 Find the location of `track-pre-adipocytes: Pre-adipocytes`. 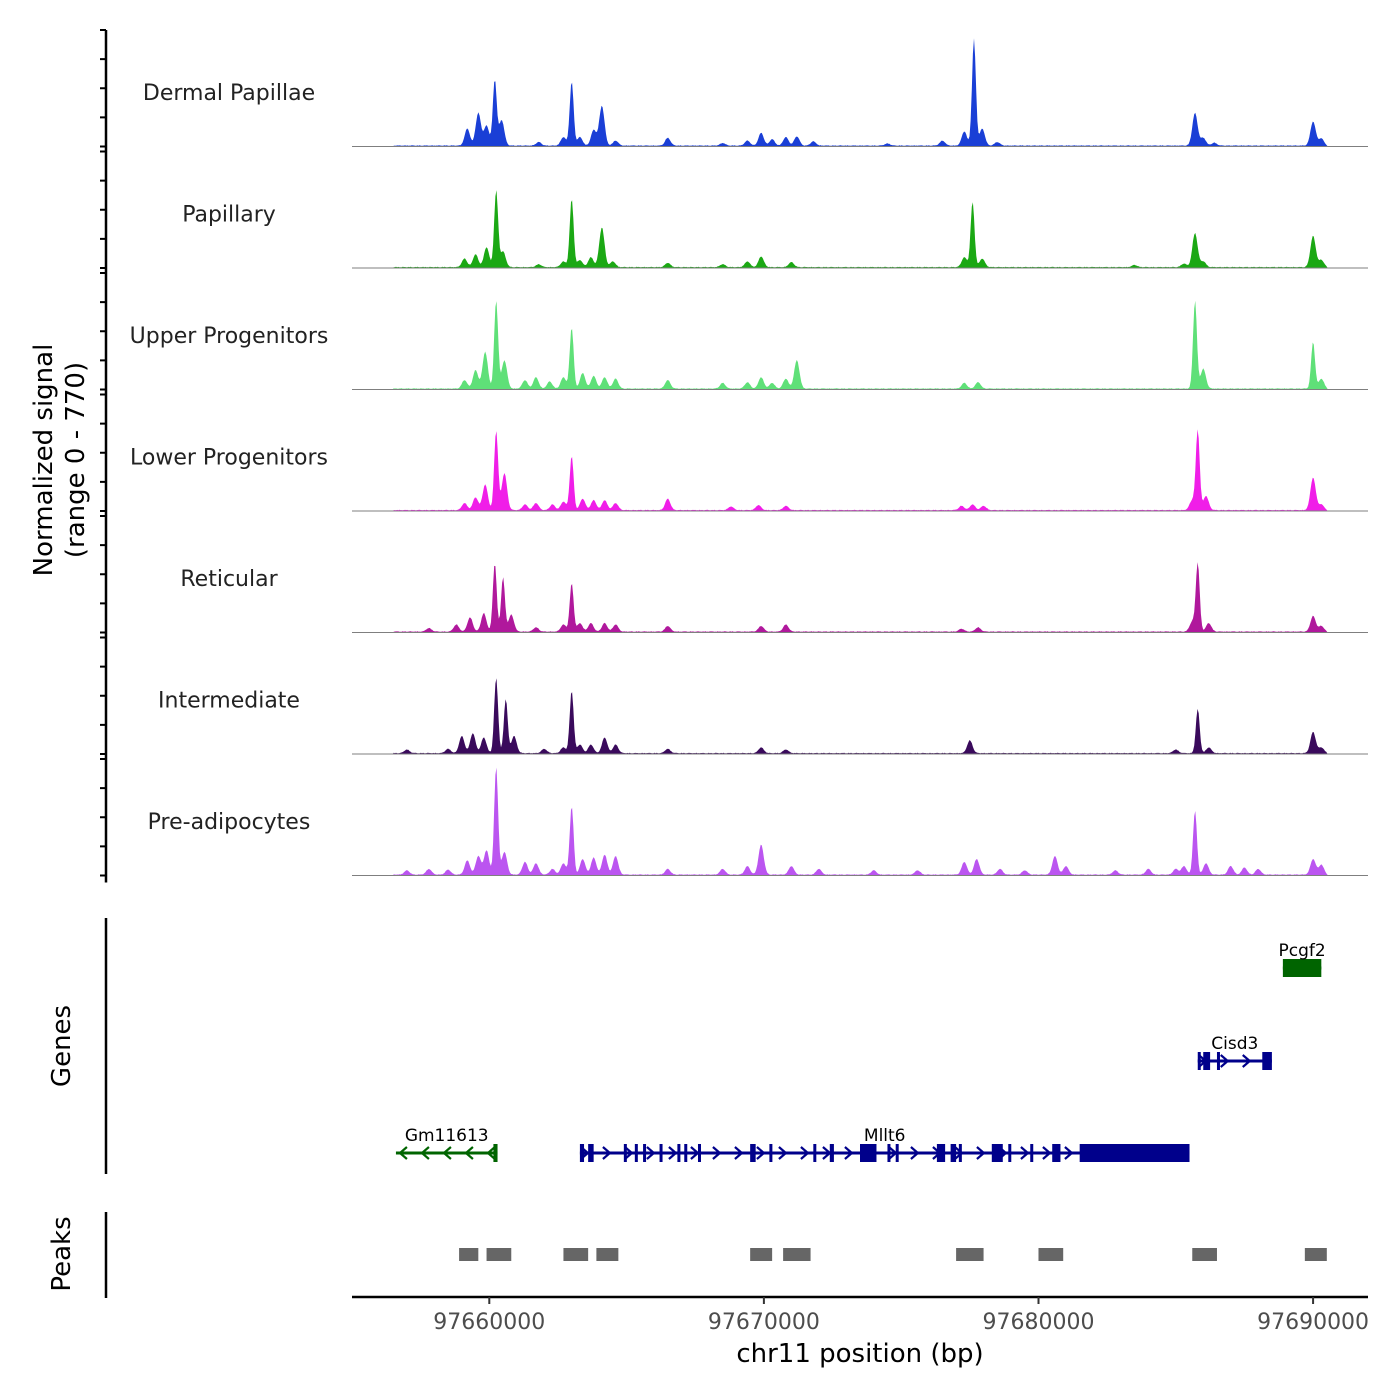

track-pre-adipocytes: Pre-adipocytes is located at coordinates (758, 821).